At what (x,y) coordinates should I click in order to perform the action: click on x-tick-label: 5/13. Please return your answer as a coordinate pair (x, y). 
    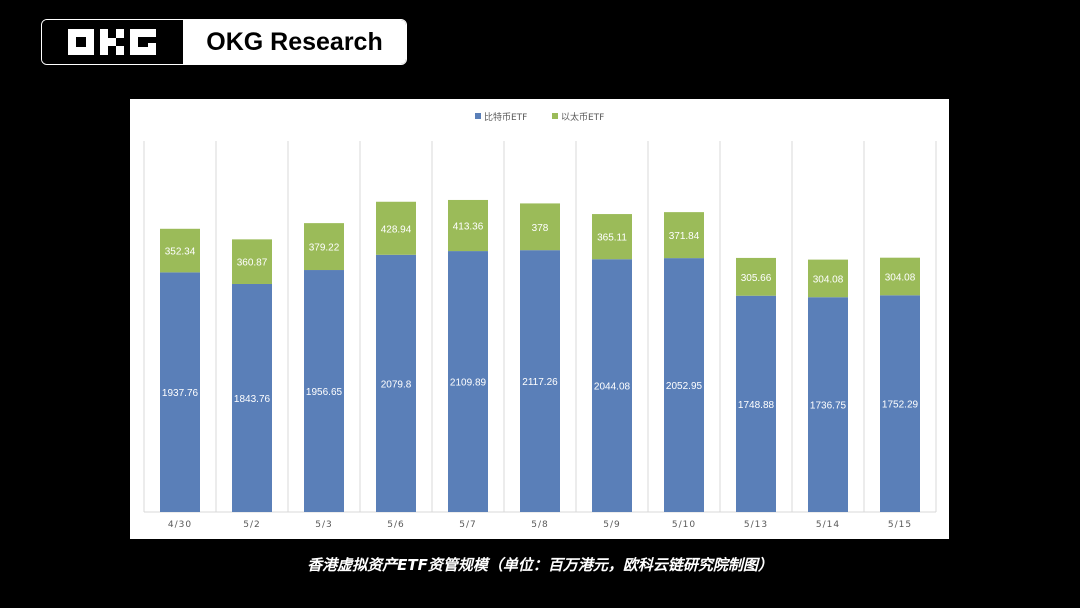
    Looking at the image, I should click on (756, 525).